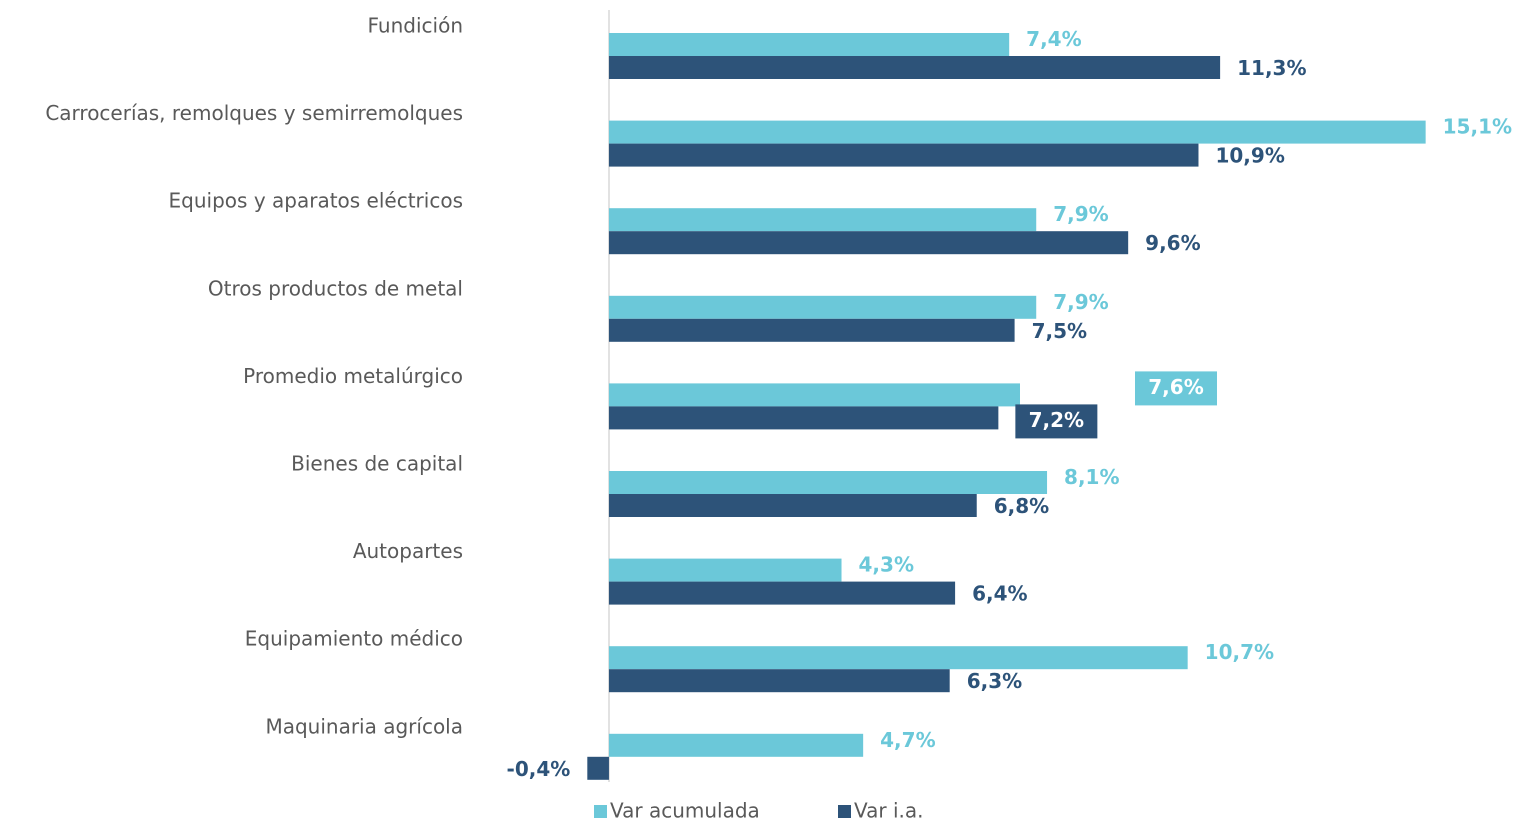 Image resolution: width=1527 pixels, height=823 pixels. I want to click on value-label: 6,4%, so click(999, 594).